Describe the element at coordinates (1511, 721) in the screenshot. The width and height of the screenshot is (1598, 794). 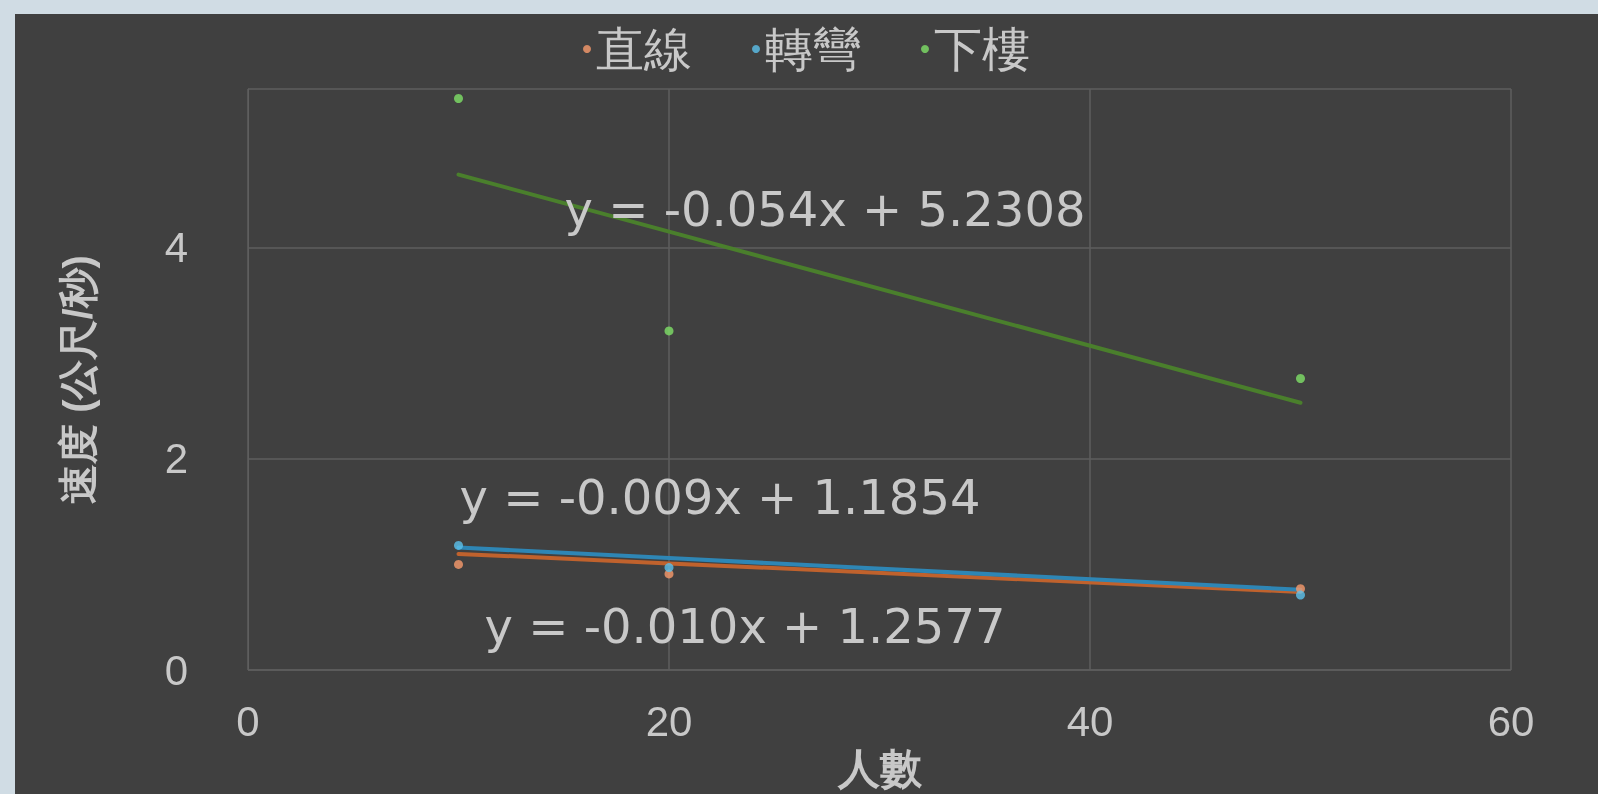
I see `x-tick-label: 60` at that location.